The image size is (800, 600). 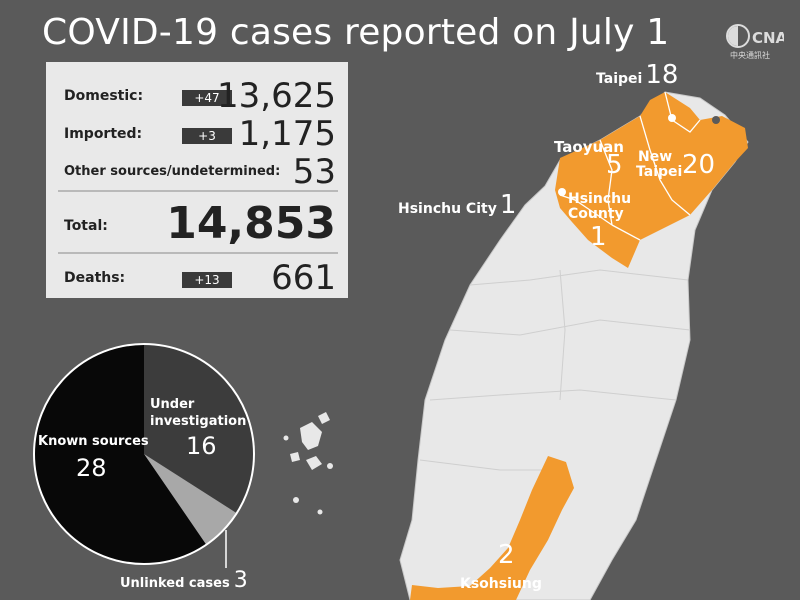 I want to click on penghu-islands, so click(x=308, y=463).